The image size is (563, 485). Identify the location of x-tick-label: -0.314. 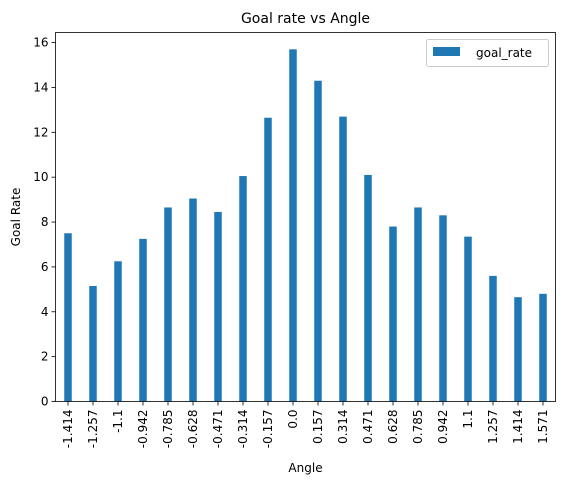
(243, 429).